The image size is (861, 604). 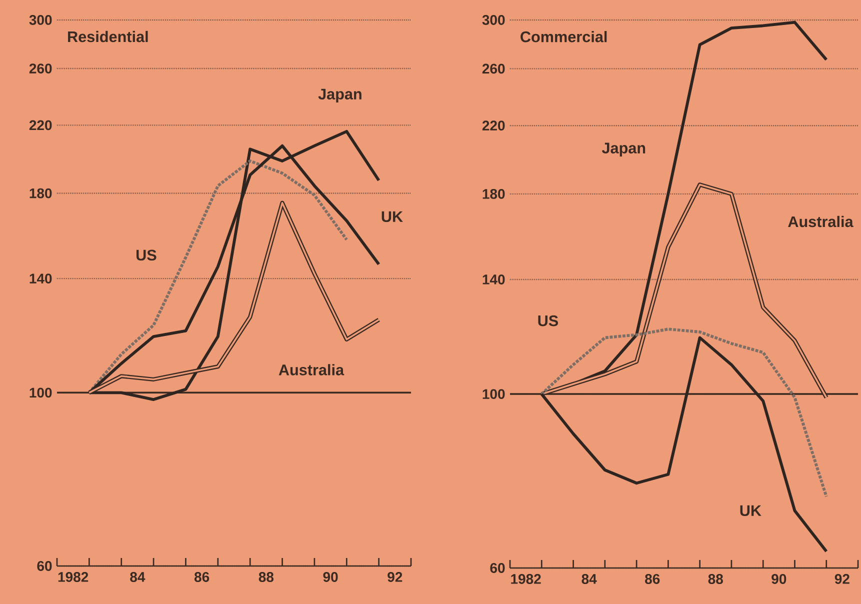 What do you see at coordinates (311, 370) in the screenshot?
I see `series-label: Australia` at bounding box center [311, 370].